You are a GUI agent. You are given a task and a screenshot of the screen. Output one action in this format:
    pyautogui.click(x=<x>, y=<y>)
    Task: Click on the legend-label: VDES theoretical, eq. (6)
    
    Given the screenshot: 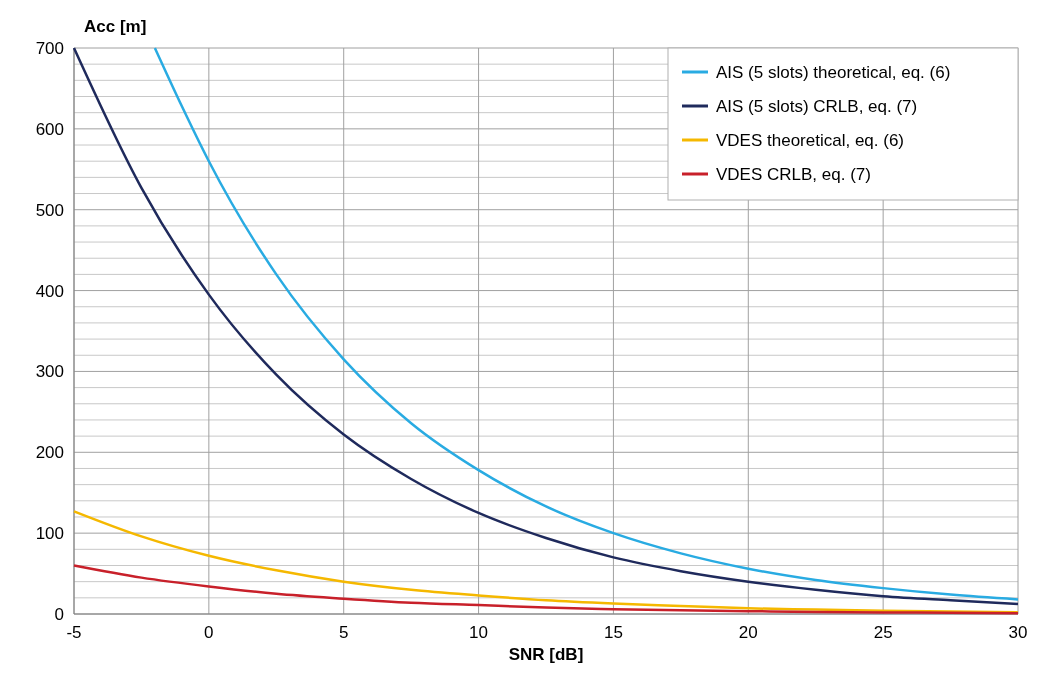 What is the action you would take?
    pyautogui.click(x=810, y=140)
    